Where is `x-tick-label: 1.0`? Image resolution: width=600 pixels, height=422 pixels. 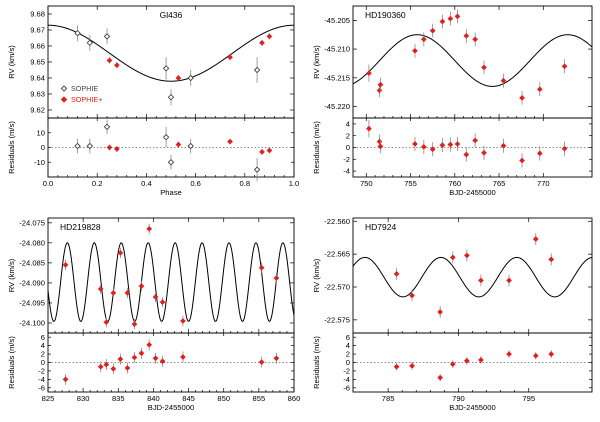 x-tick-label: 1.0 is located at coordinates (294, 183).